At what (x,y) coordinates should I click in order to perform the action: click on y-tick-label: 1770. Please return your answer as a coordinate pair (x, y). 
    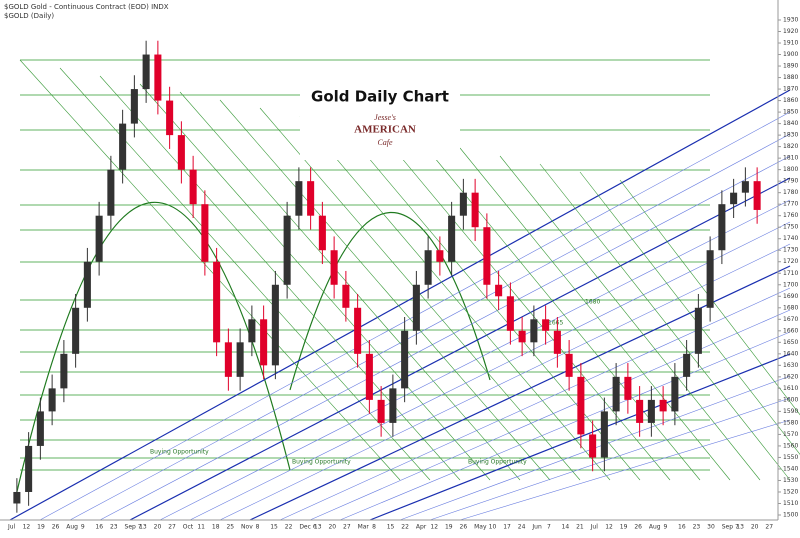
    Looking at the image, I should click on (790, 204).